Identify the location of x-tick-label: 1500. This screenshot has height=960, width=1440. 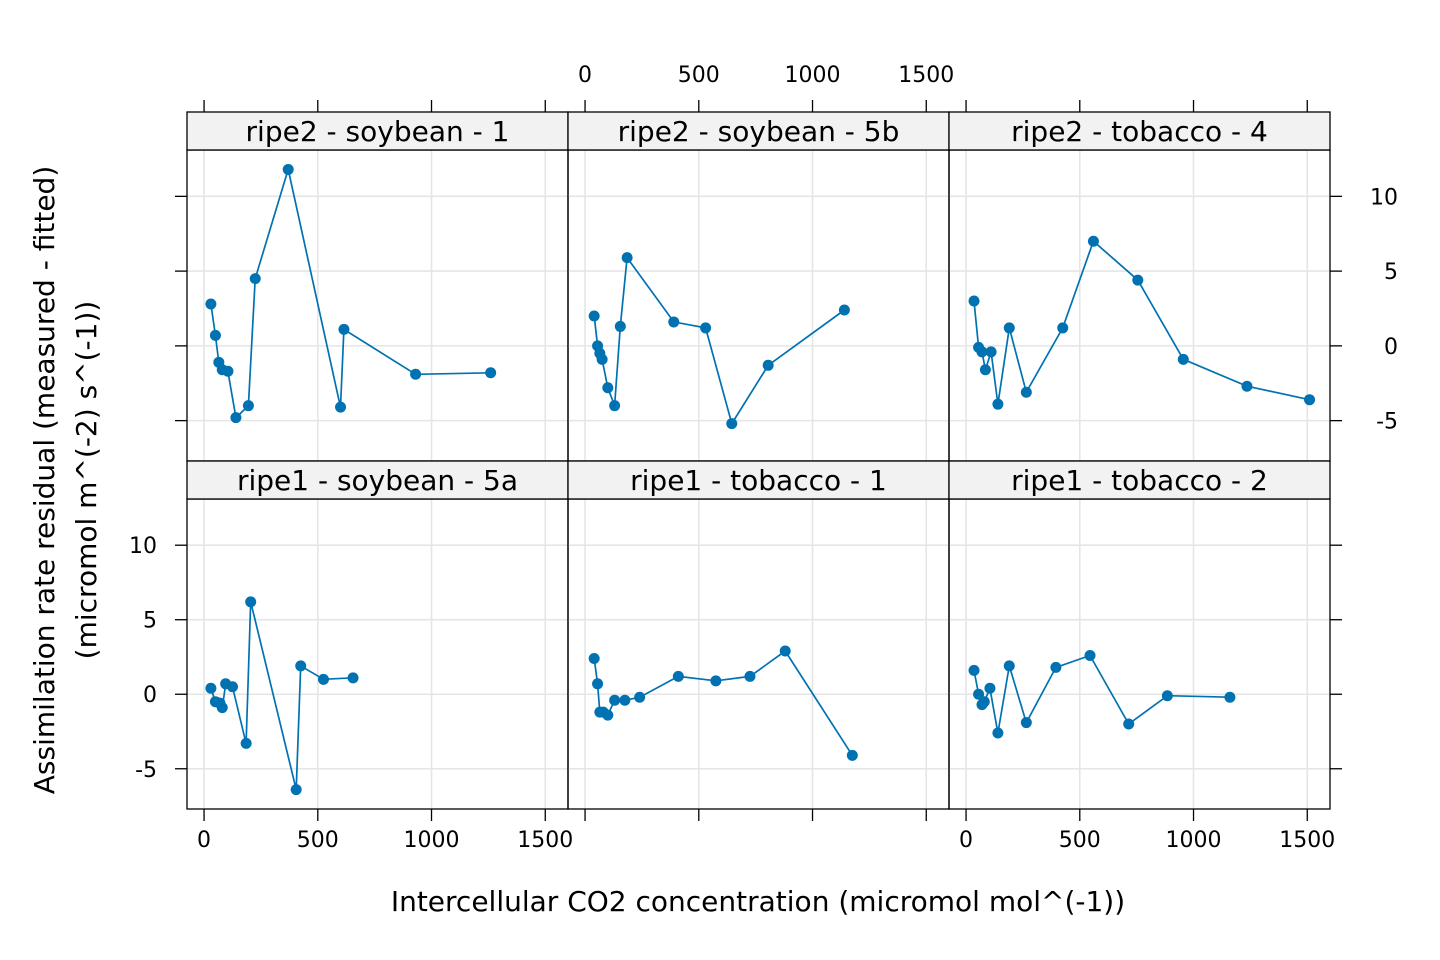
(545, 840).